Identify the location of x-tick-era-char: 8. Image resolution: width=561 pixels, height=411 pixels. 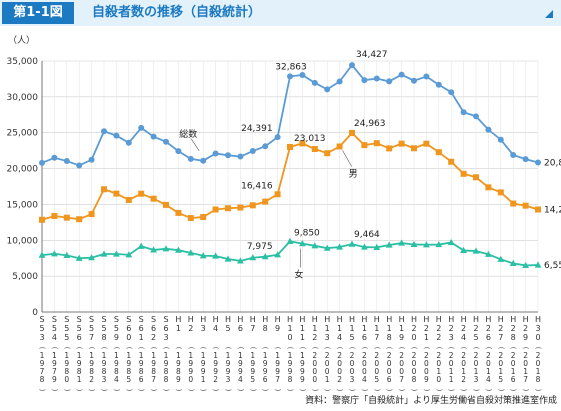
(389, 337).